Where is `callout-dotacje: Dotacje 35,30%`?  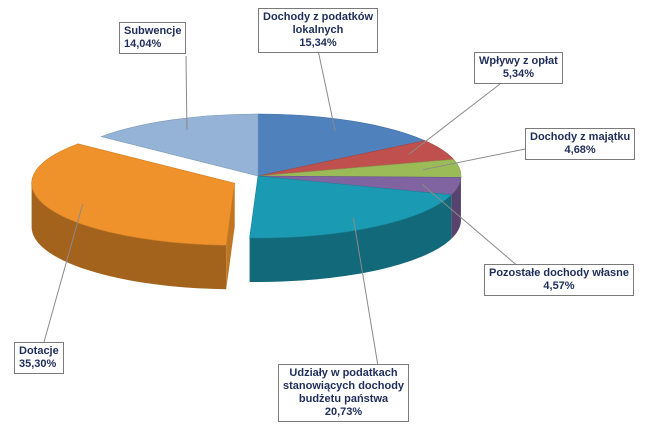 callout-dotacje: Dotacje 35,30% is located at coordinates (39, 358).